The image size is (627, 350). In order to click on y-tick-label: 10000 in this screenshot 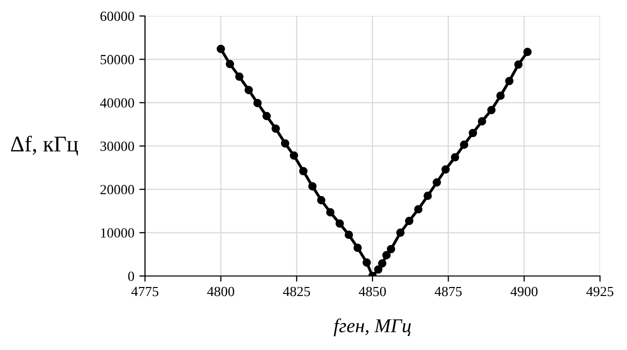, I will do `click(117, 233)`.